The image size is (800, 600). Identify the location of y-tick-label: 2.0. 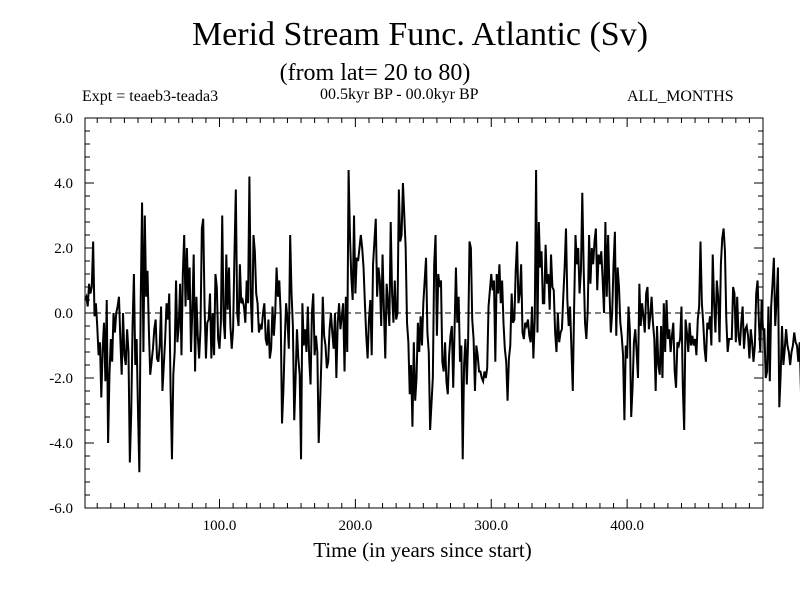
(63, 249).